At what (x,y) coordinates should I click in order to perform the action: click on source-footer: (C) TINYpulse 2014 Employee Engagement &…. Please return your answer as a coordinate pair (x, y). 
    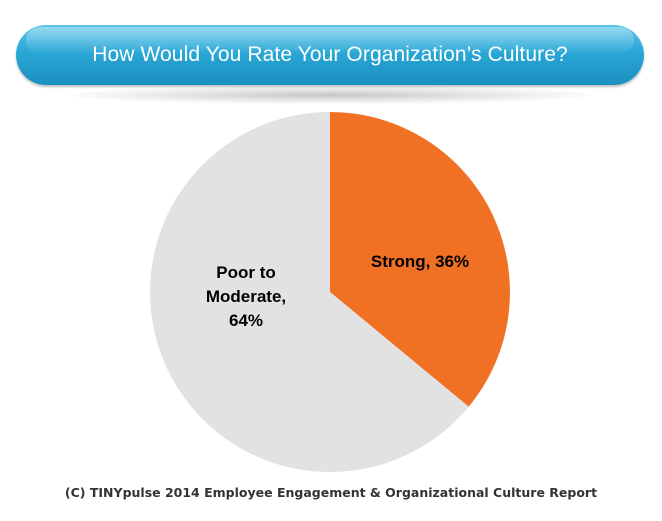
    Looking at the image, I should click on (331, 492).